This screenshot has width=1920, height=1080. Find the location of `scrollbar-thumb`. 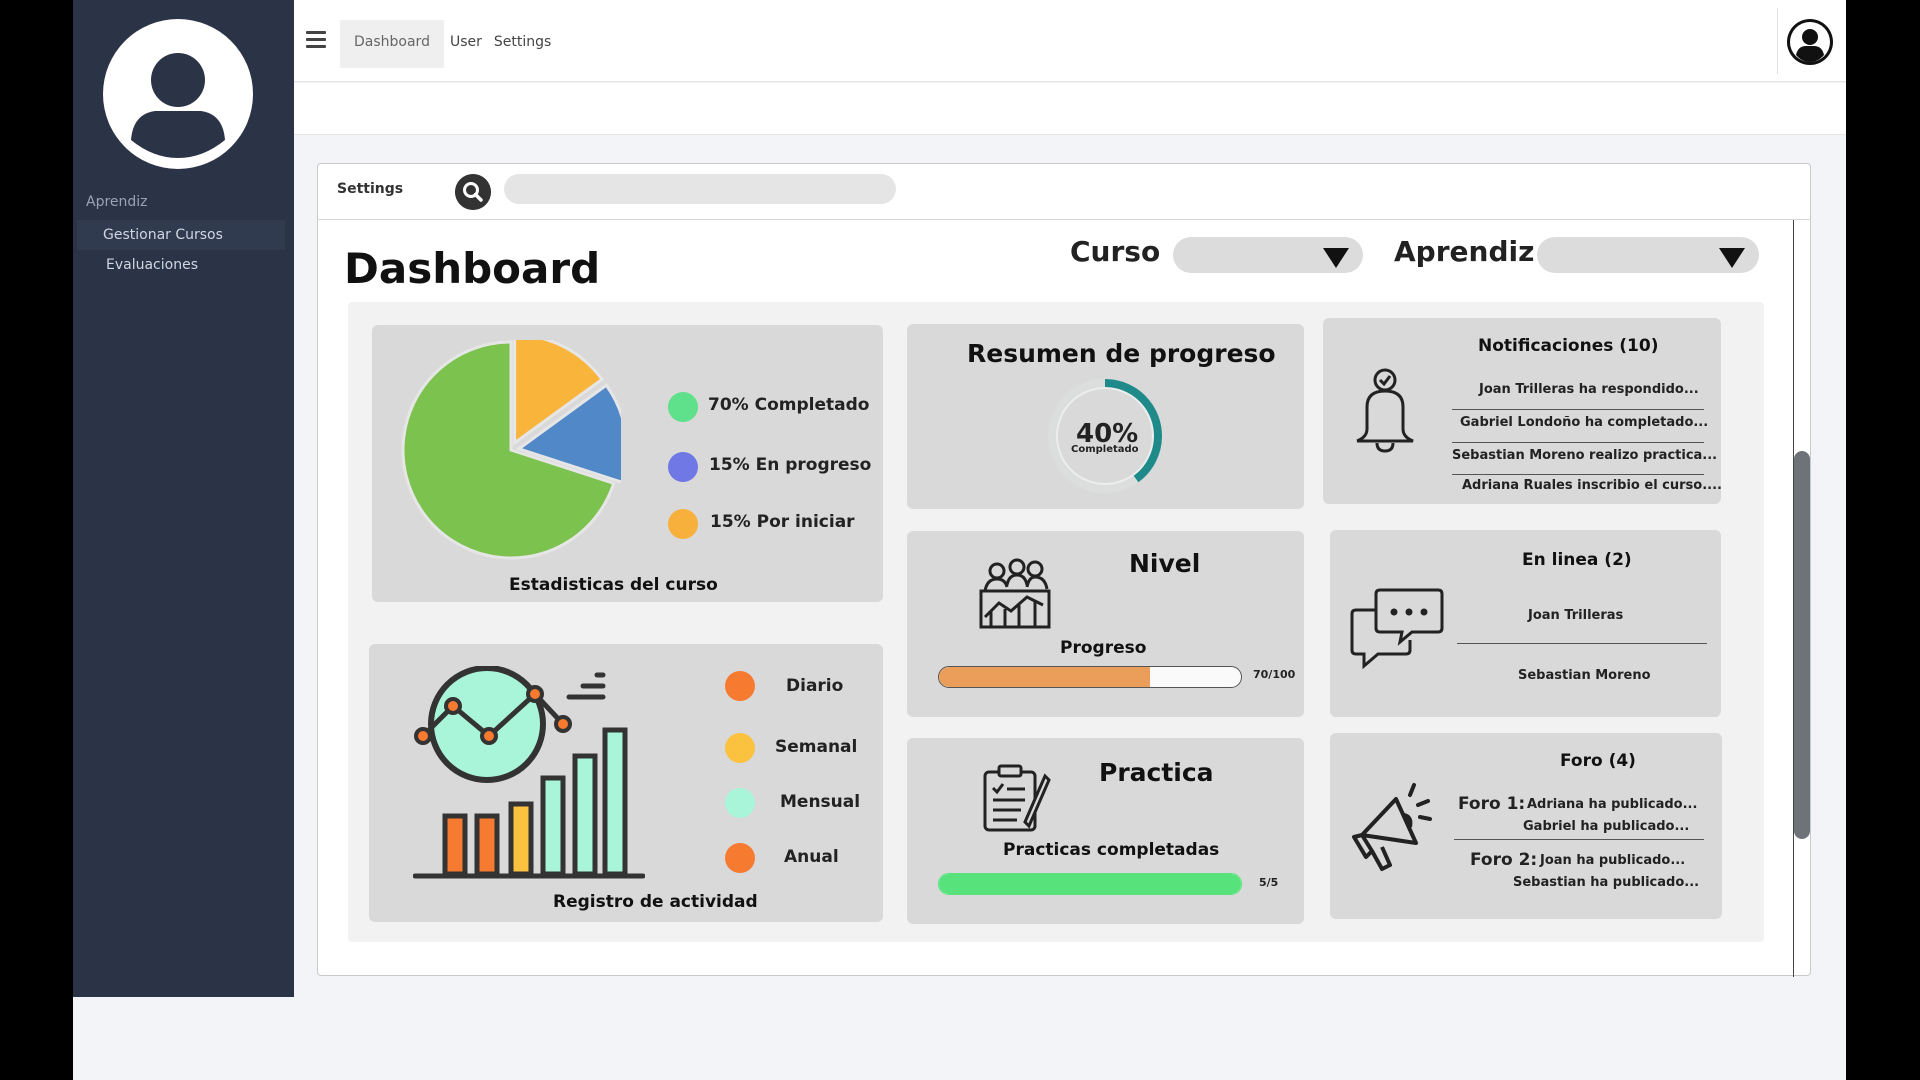

scrollbar-thumb is located at coordinates (1802, 645).